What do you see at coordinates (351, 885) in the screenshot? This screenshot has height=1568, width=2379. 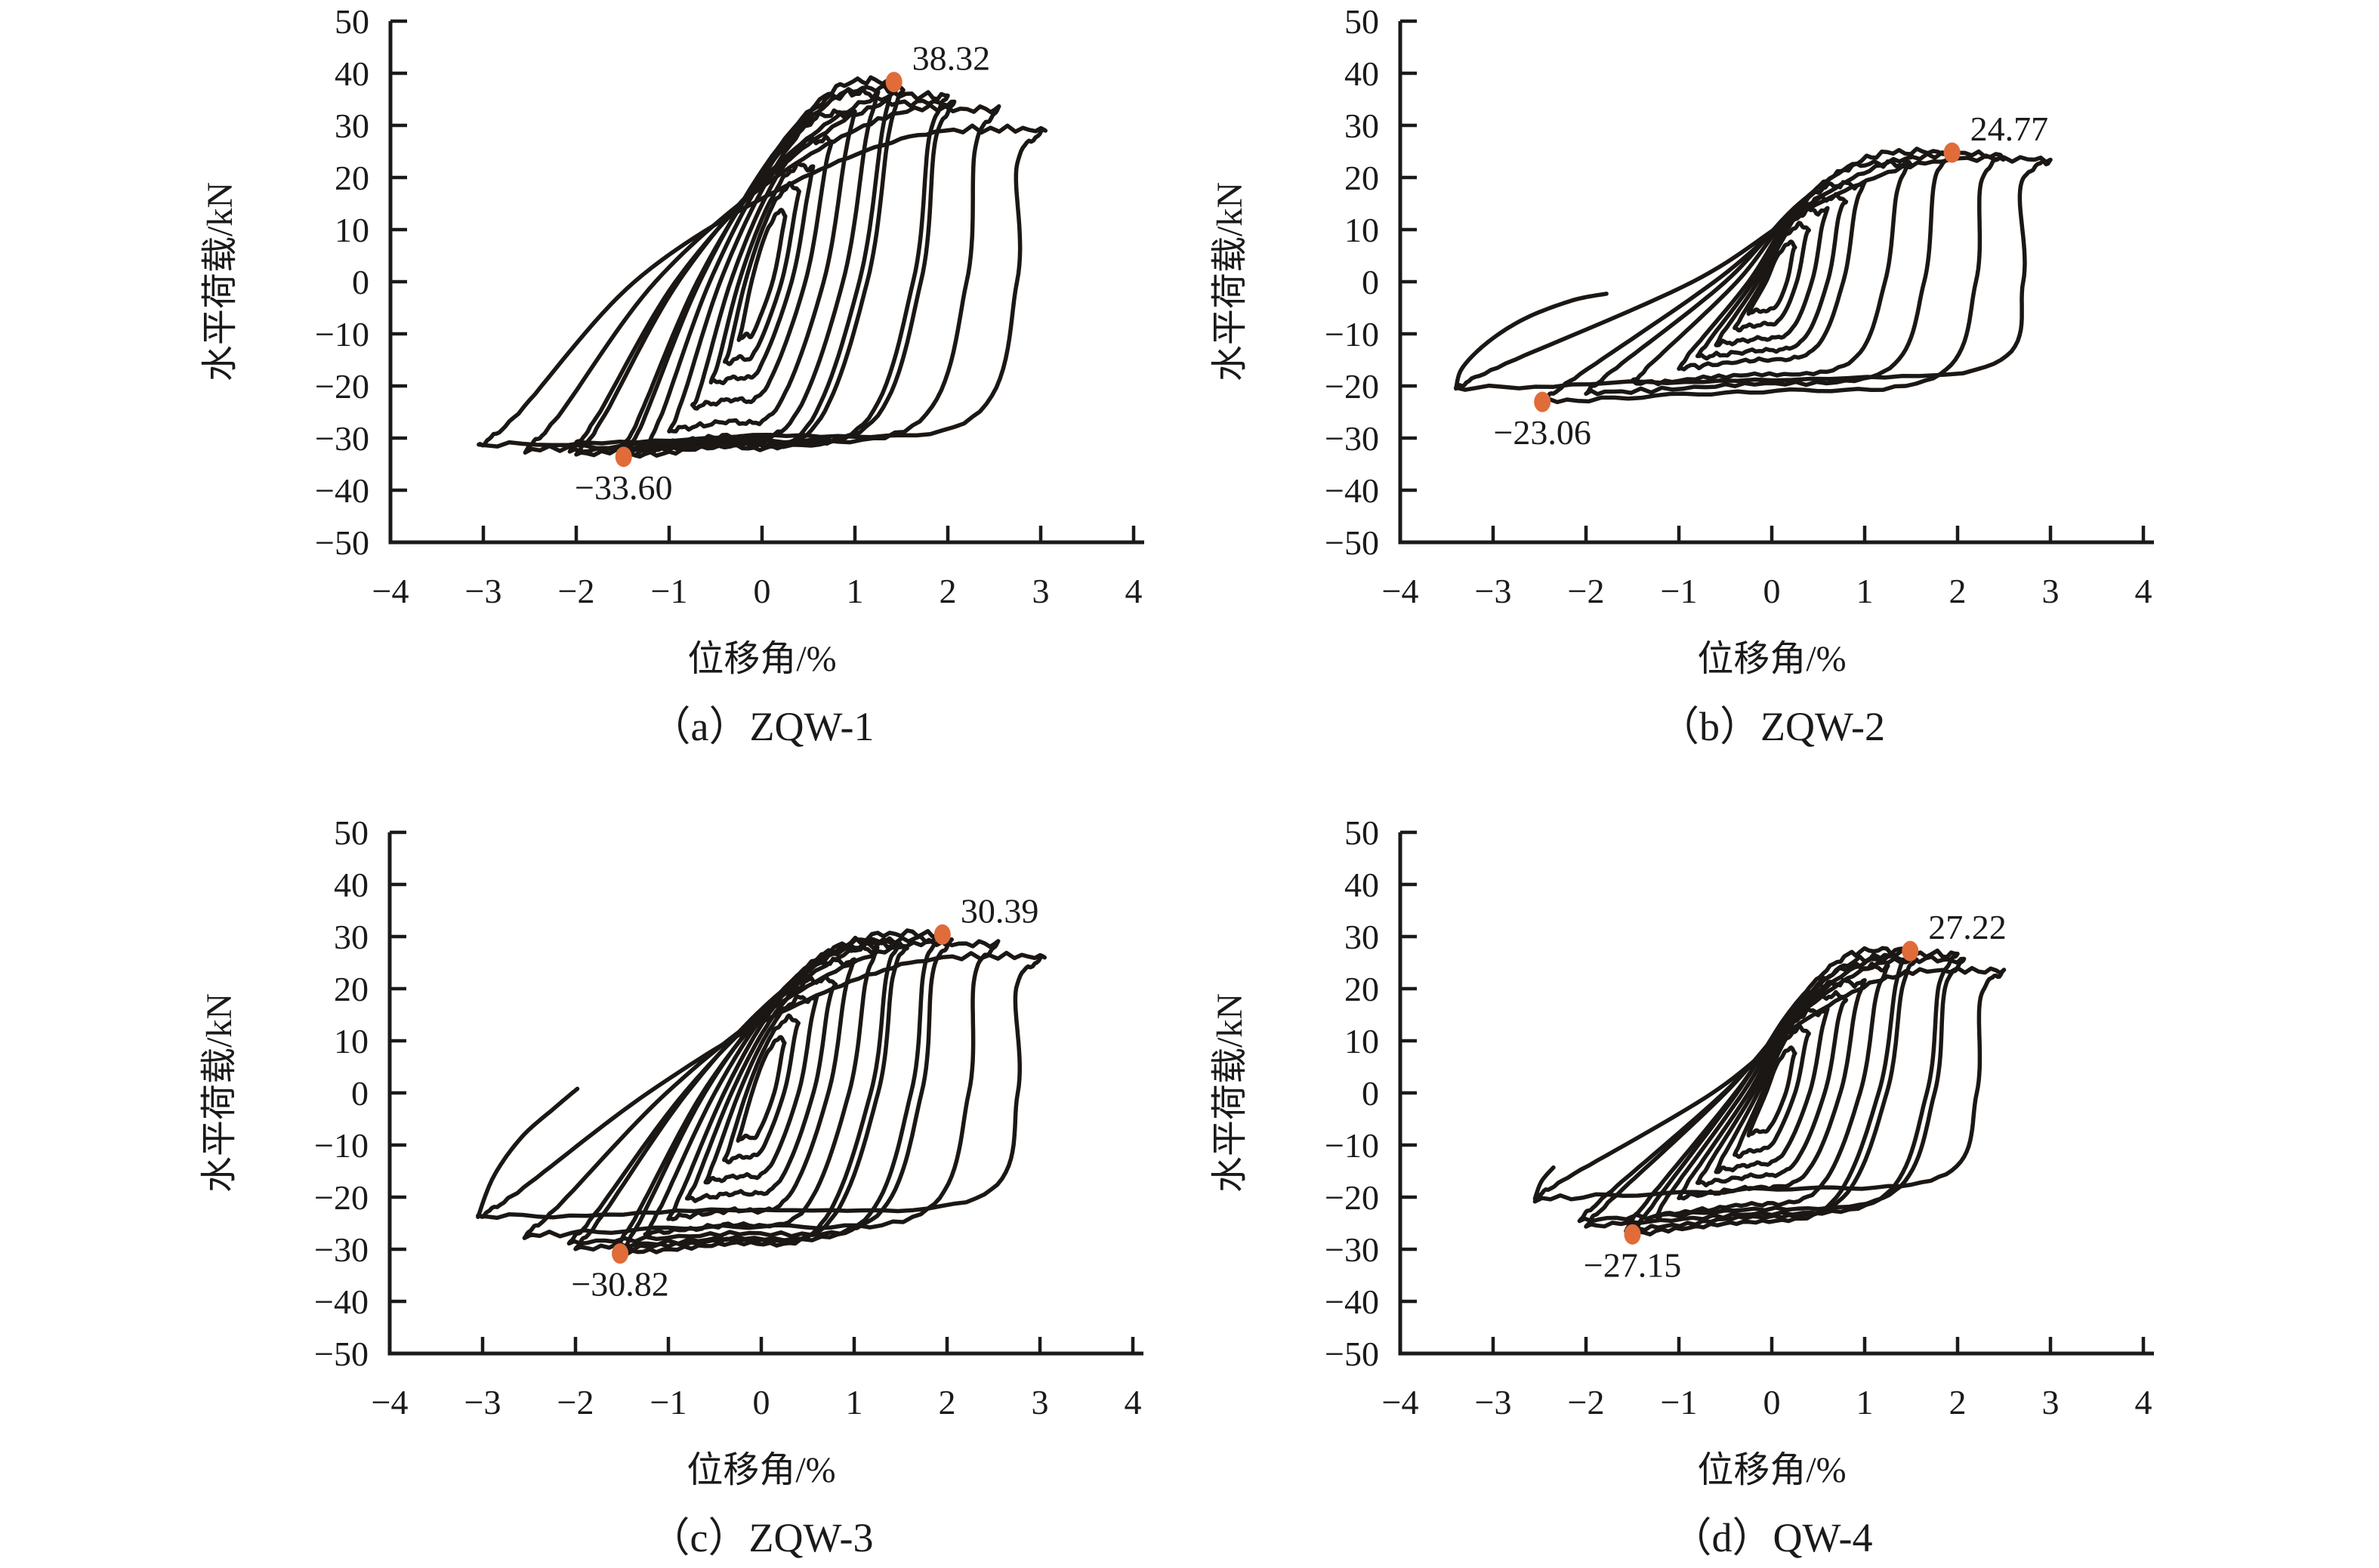 I see `y-tick-label: 40` at bounding box center [351, 885].